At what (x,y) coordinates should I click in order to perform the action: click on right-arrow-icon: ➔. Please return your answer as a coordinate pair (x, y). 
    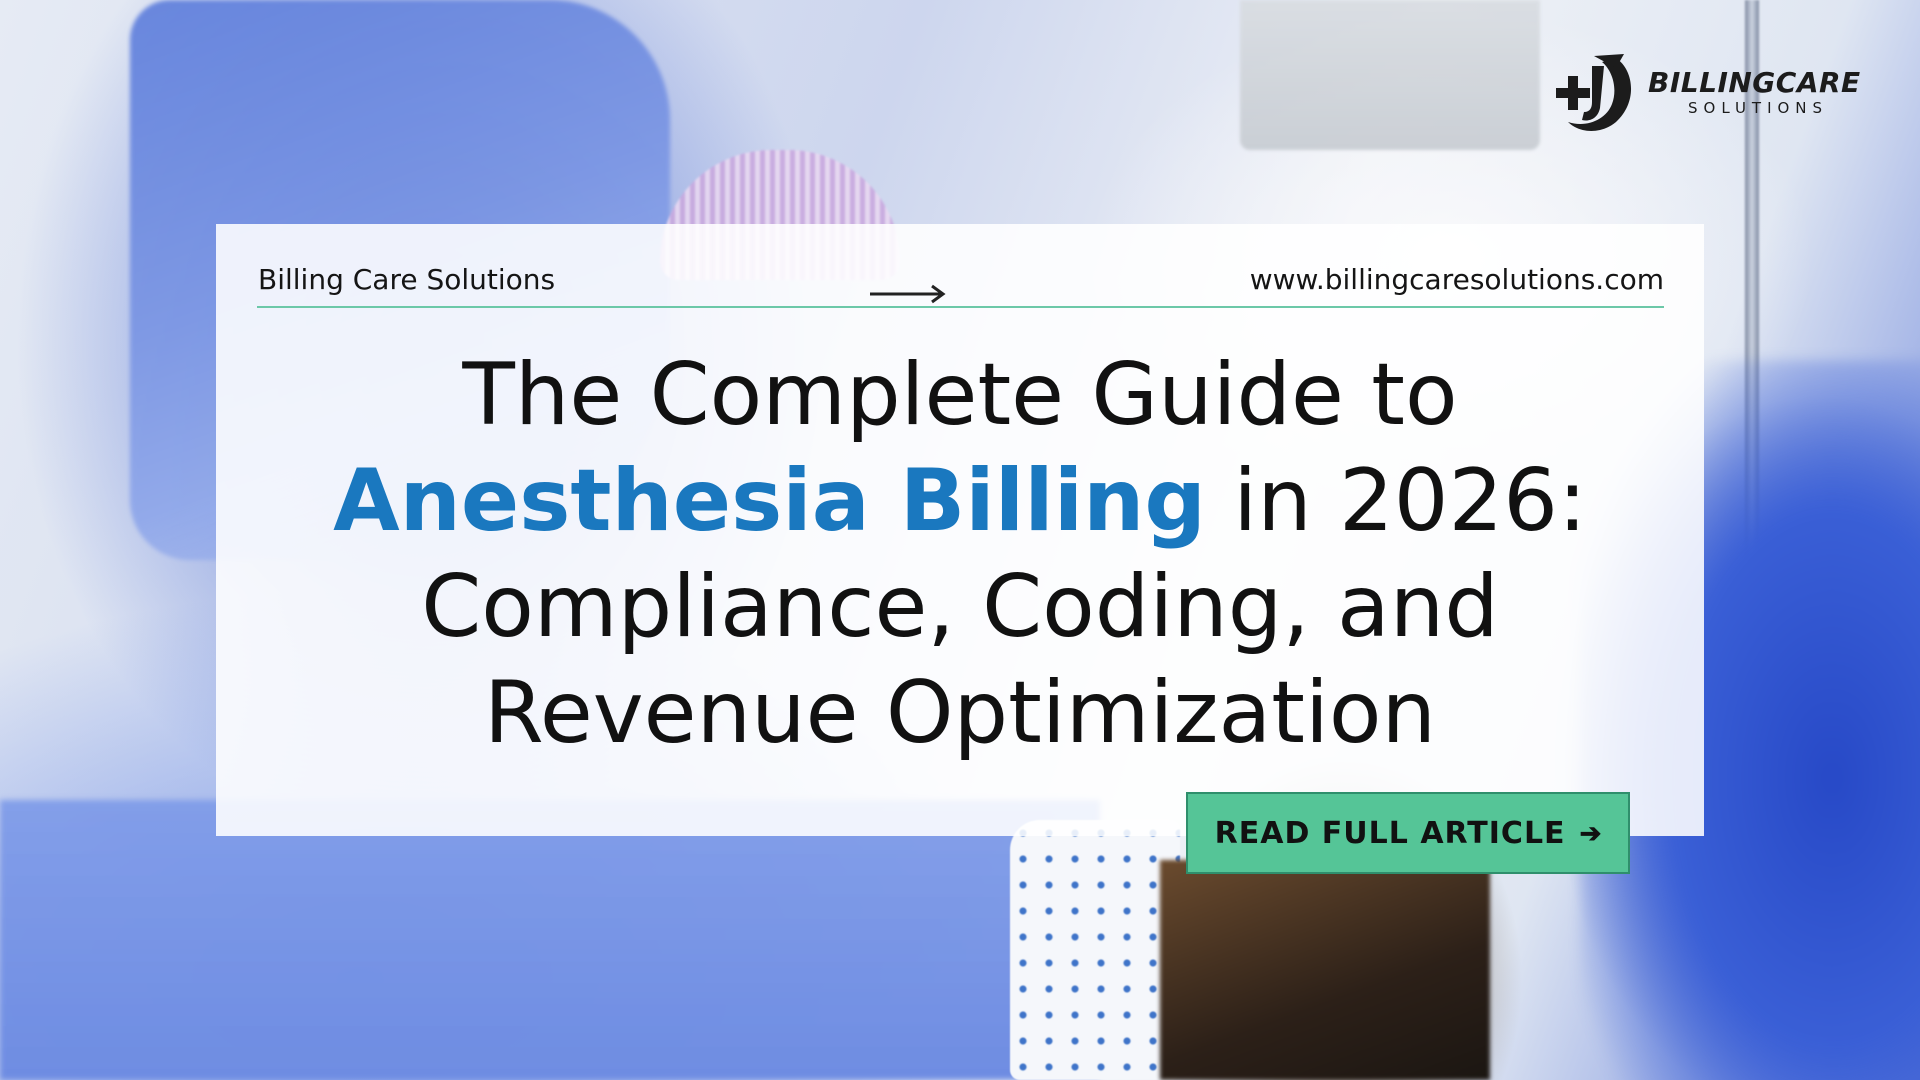
    Looking at the image, I should click on (1590, 832).